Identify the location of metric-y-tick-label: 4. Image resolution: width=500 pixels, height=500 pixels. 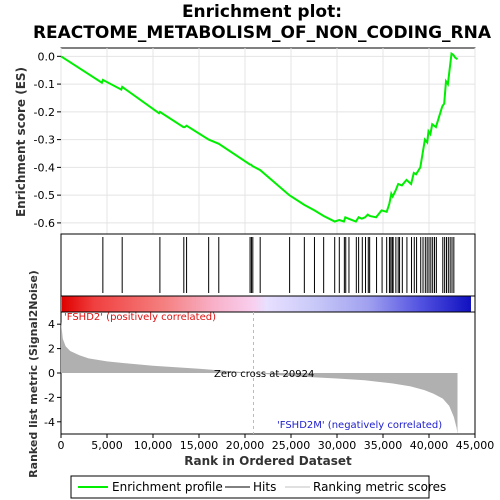
(51, 324).